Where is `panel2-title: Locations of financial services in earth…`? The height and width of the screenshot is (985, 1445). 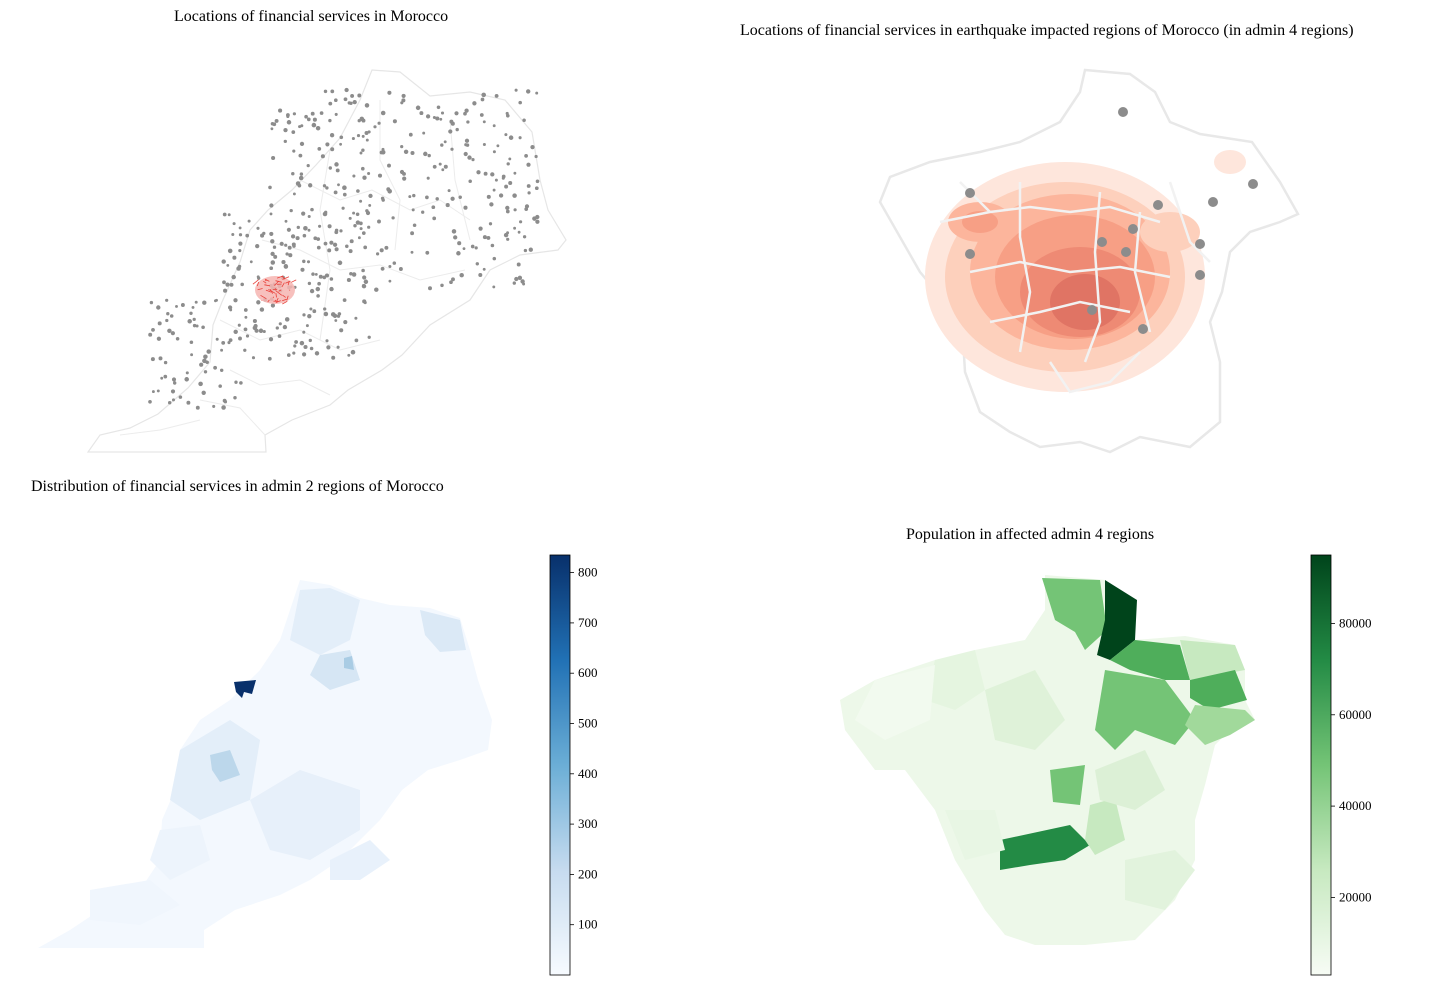
panel2-title: Locations of financial services in earth… is located at coordinates (1047, 30).